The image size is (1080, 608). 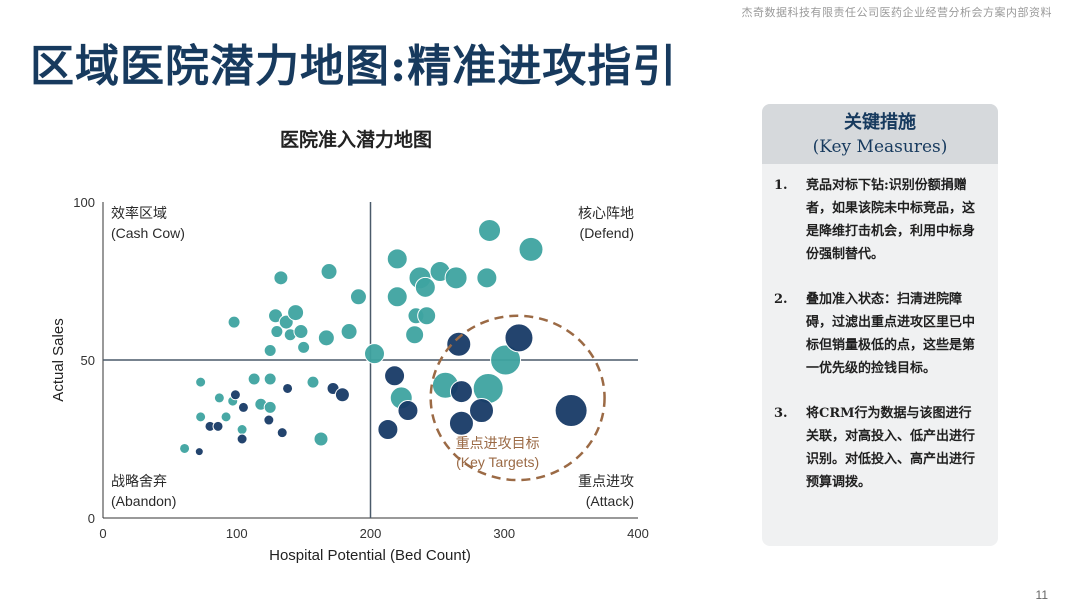 What do you see at coordinates (102, 533) in the screenshot?
I see `x-tick-label: 0` at bounding box center [102, 533].